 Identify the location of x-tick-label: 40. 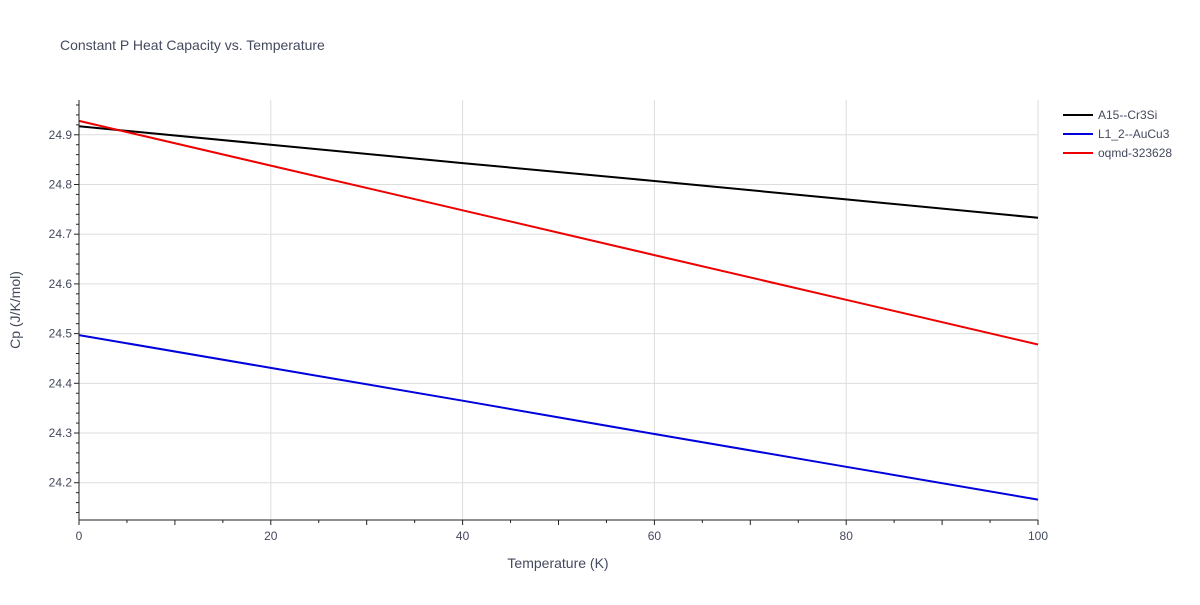
(463, 536).